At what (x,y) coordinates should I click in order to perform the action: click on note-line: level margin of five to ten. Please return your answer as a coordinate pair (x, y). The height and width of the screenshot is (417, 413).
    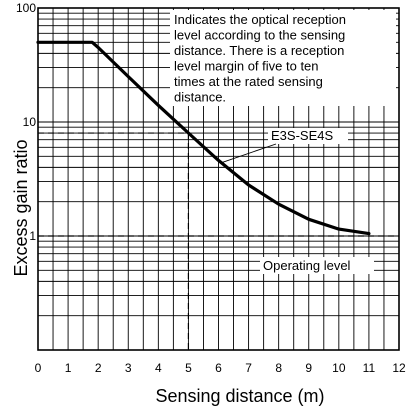
    Looking at the image, I should click on (246, 66).